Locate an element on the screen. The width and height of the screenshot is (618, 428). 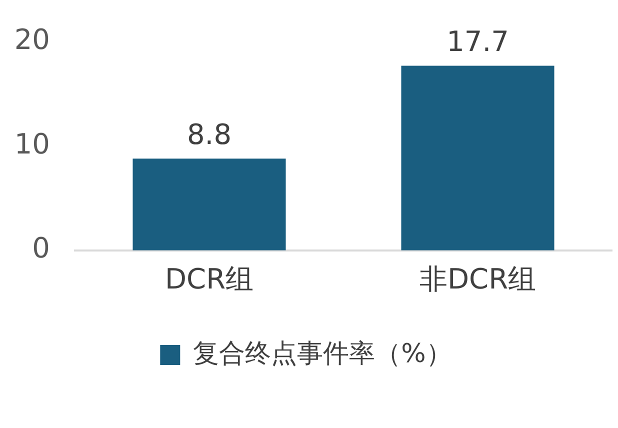
x-tick-label: DCR组 is located at coordinates (209, 279).